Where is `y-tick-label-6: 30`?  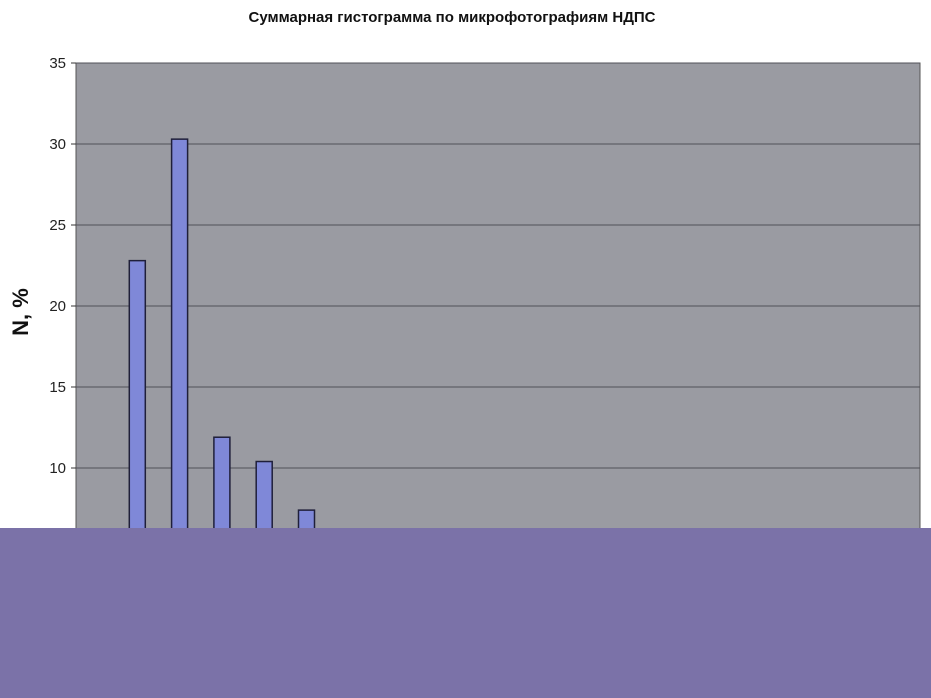 y-tick-label-6: 30 is located at coordinates (57, 144).